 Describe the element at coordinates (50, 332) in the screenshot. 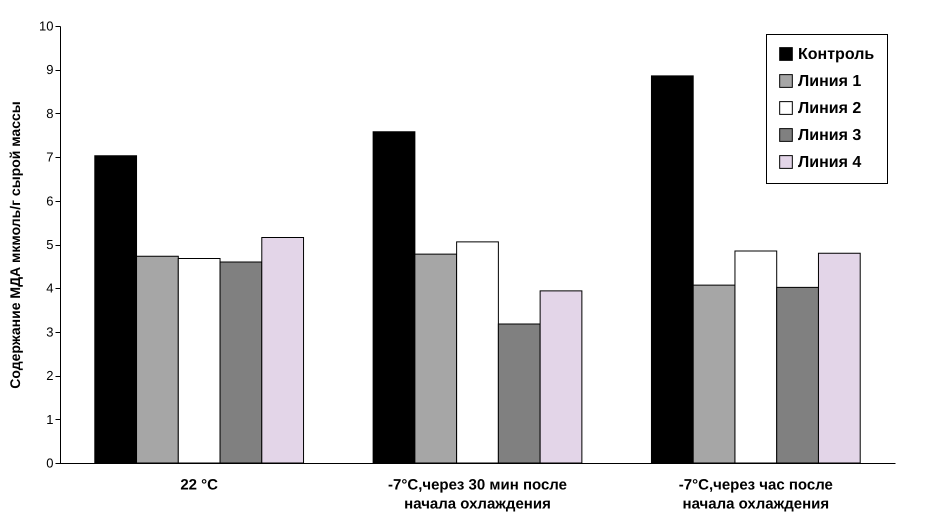

I see `y-tick-label: 3` at that location.